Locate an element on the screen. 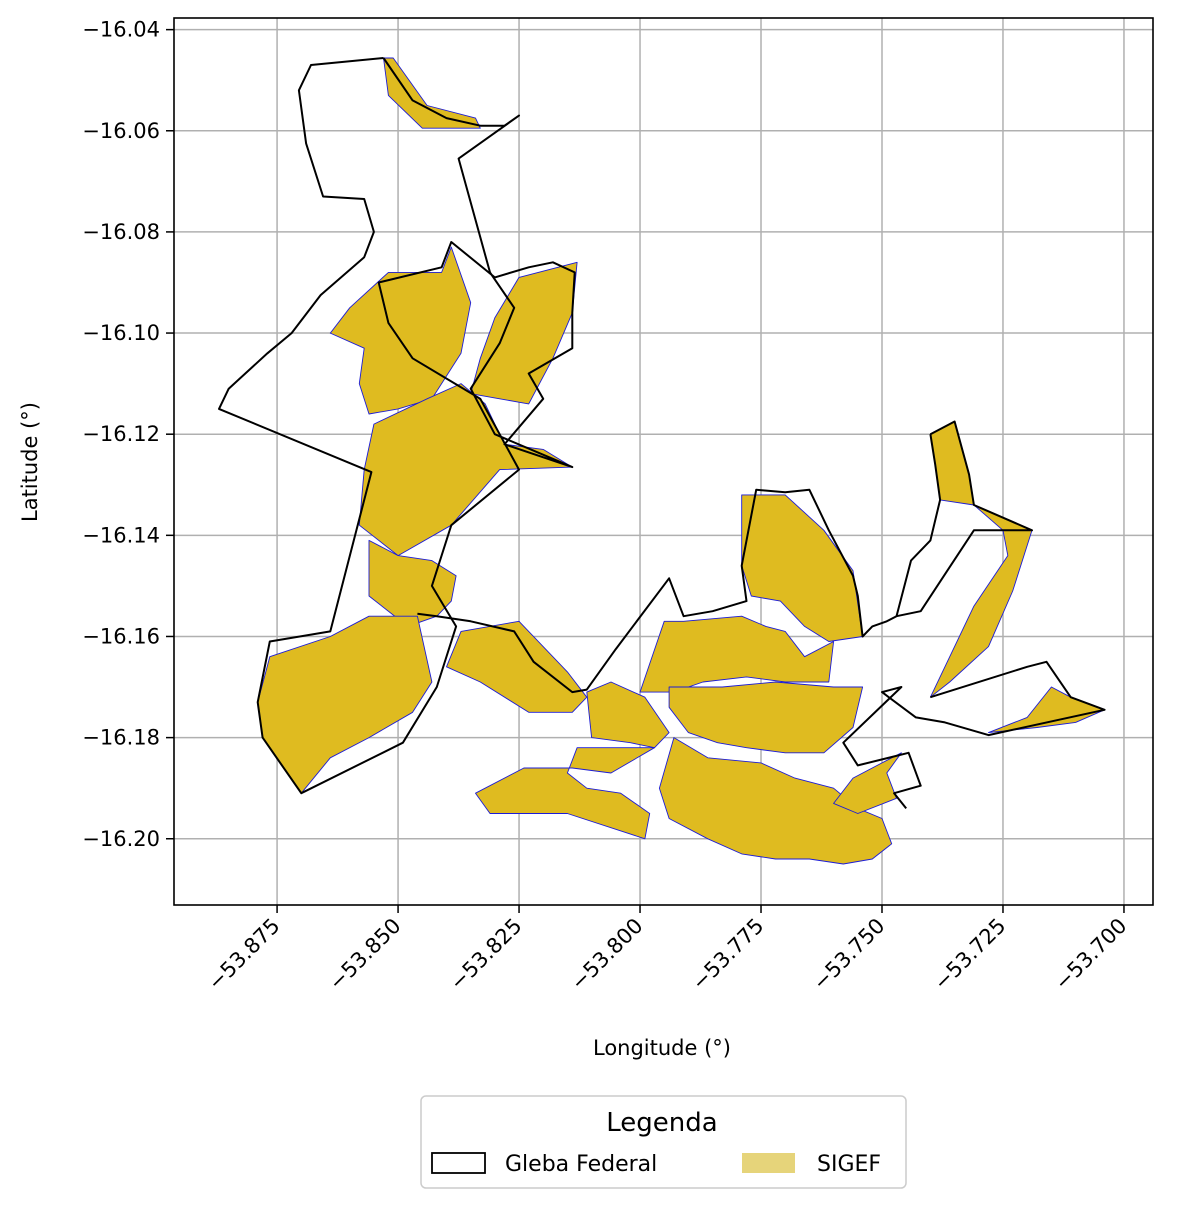  y-tick-label: −16.14 is located at coordinates (121, 535).